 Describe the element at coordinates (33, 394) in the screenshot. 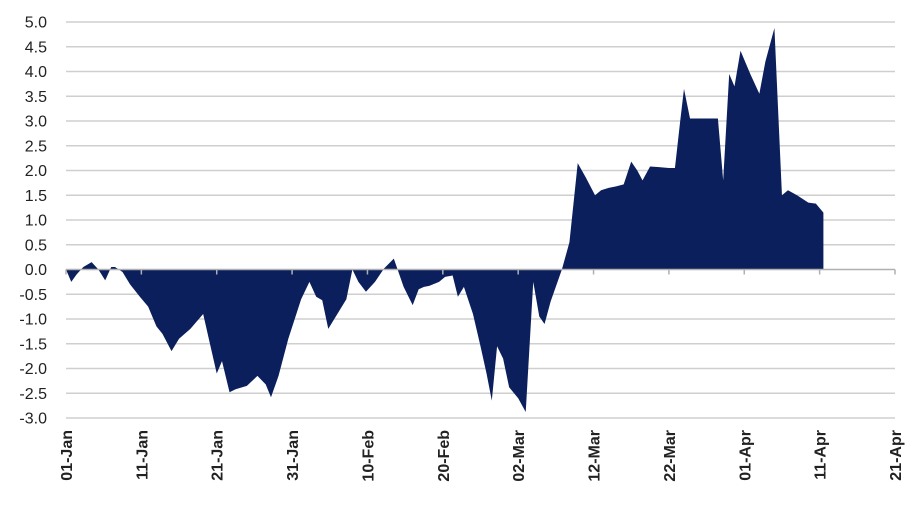

I see `y-tick-label: -2.5` at that location.